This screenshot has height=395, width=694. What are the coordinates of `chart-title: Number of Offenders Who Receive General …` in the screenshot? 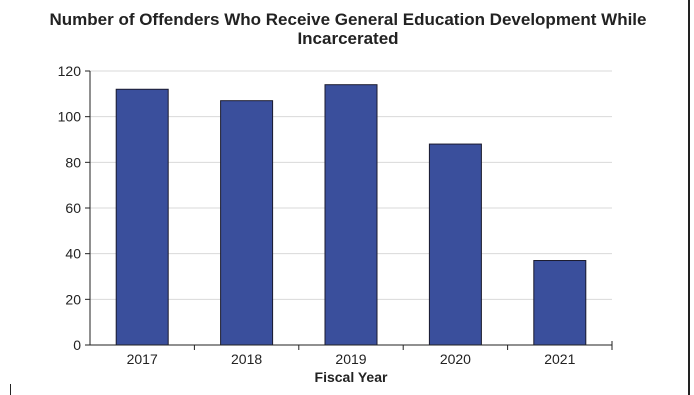 It's located at (348, 29).